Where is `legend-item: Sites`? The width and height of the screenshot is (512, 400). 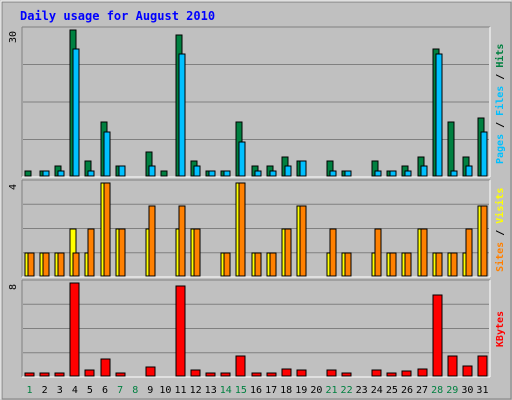
legend-item: Sites is located at coordinates (500, 257).